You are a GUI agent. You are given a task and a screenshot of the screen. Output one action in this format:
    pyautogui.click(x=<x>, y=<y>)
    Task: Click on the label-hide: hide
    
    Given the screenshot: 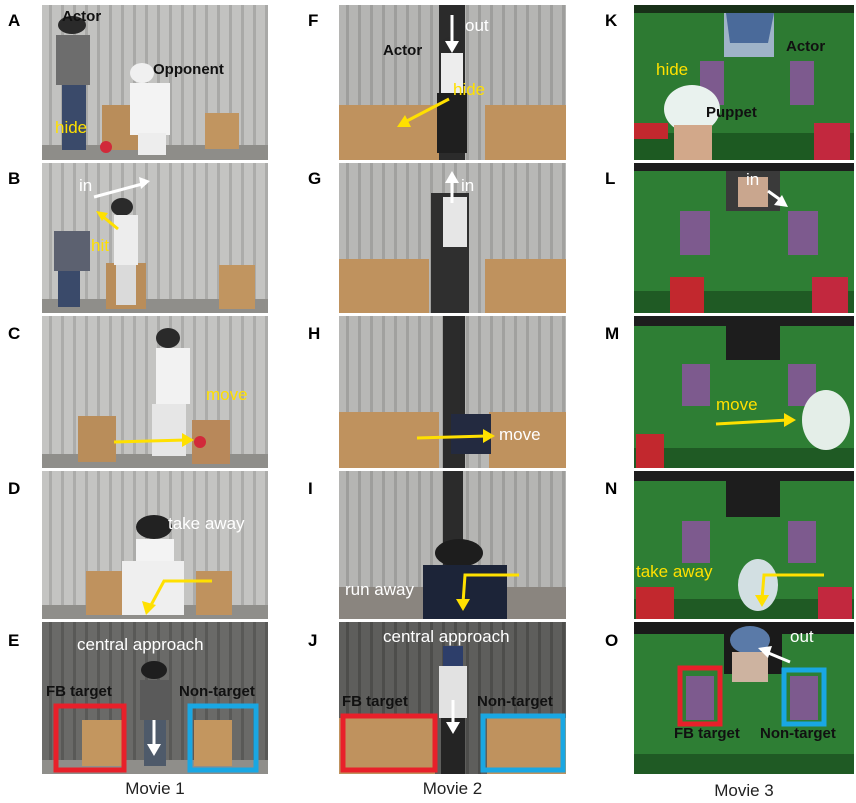 What is the action you would take?
    pyautogui.click(x=71, y=127)
    